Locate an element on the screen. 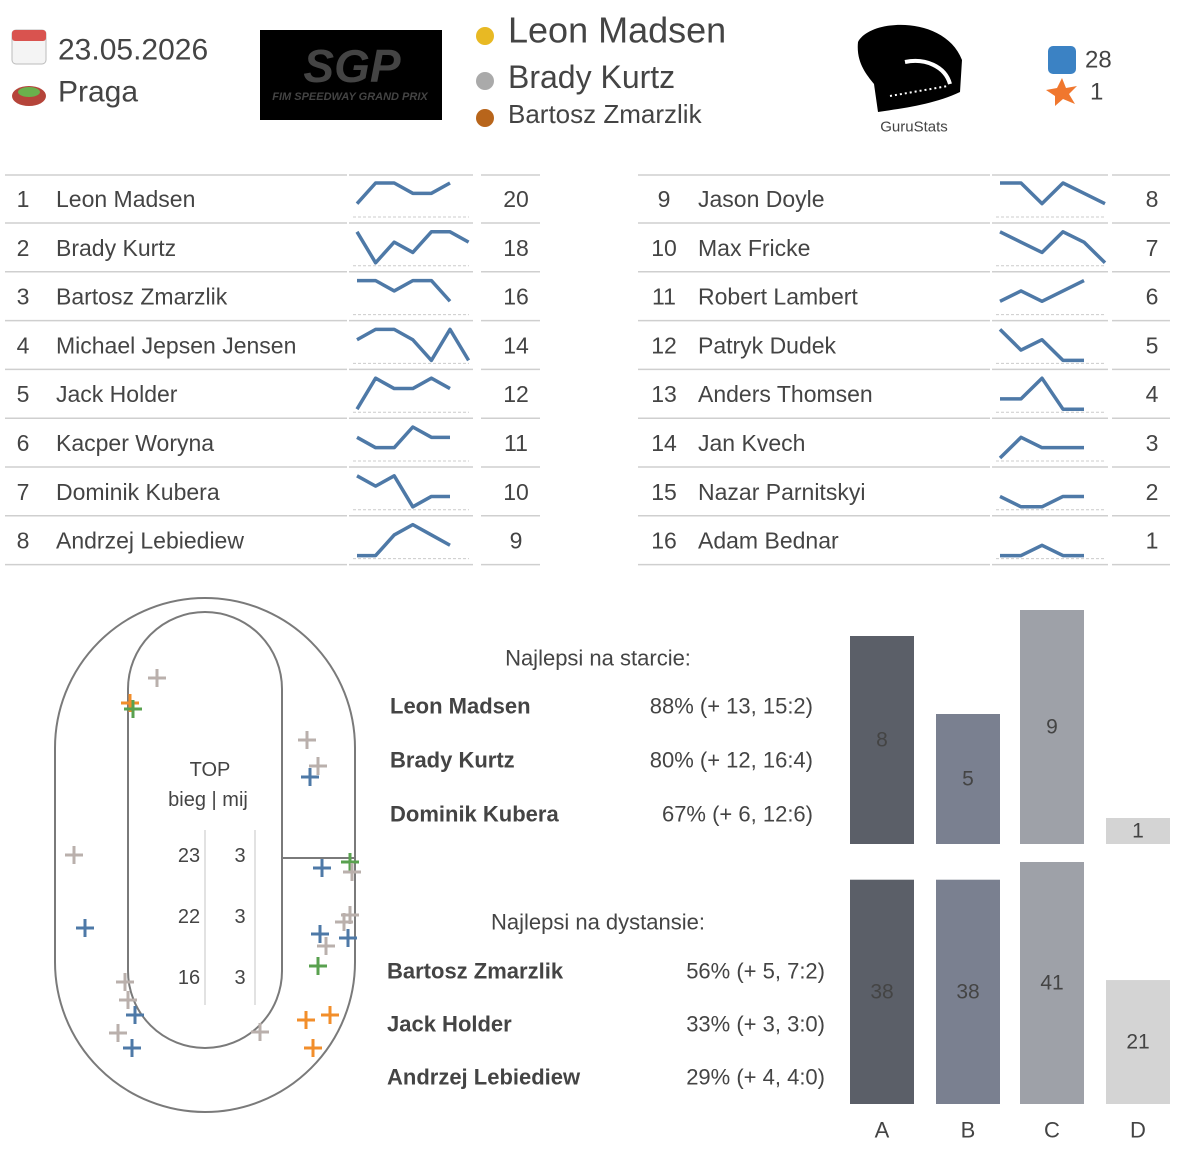 The width and height of the screenshot is (1194, 1156). rank: 4 is located at coordinates (23, 345).